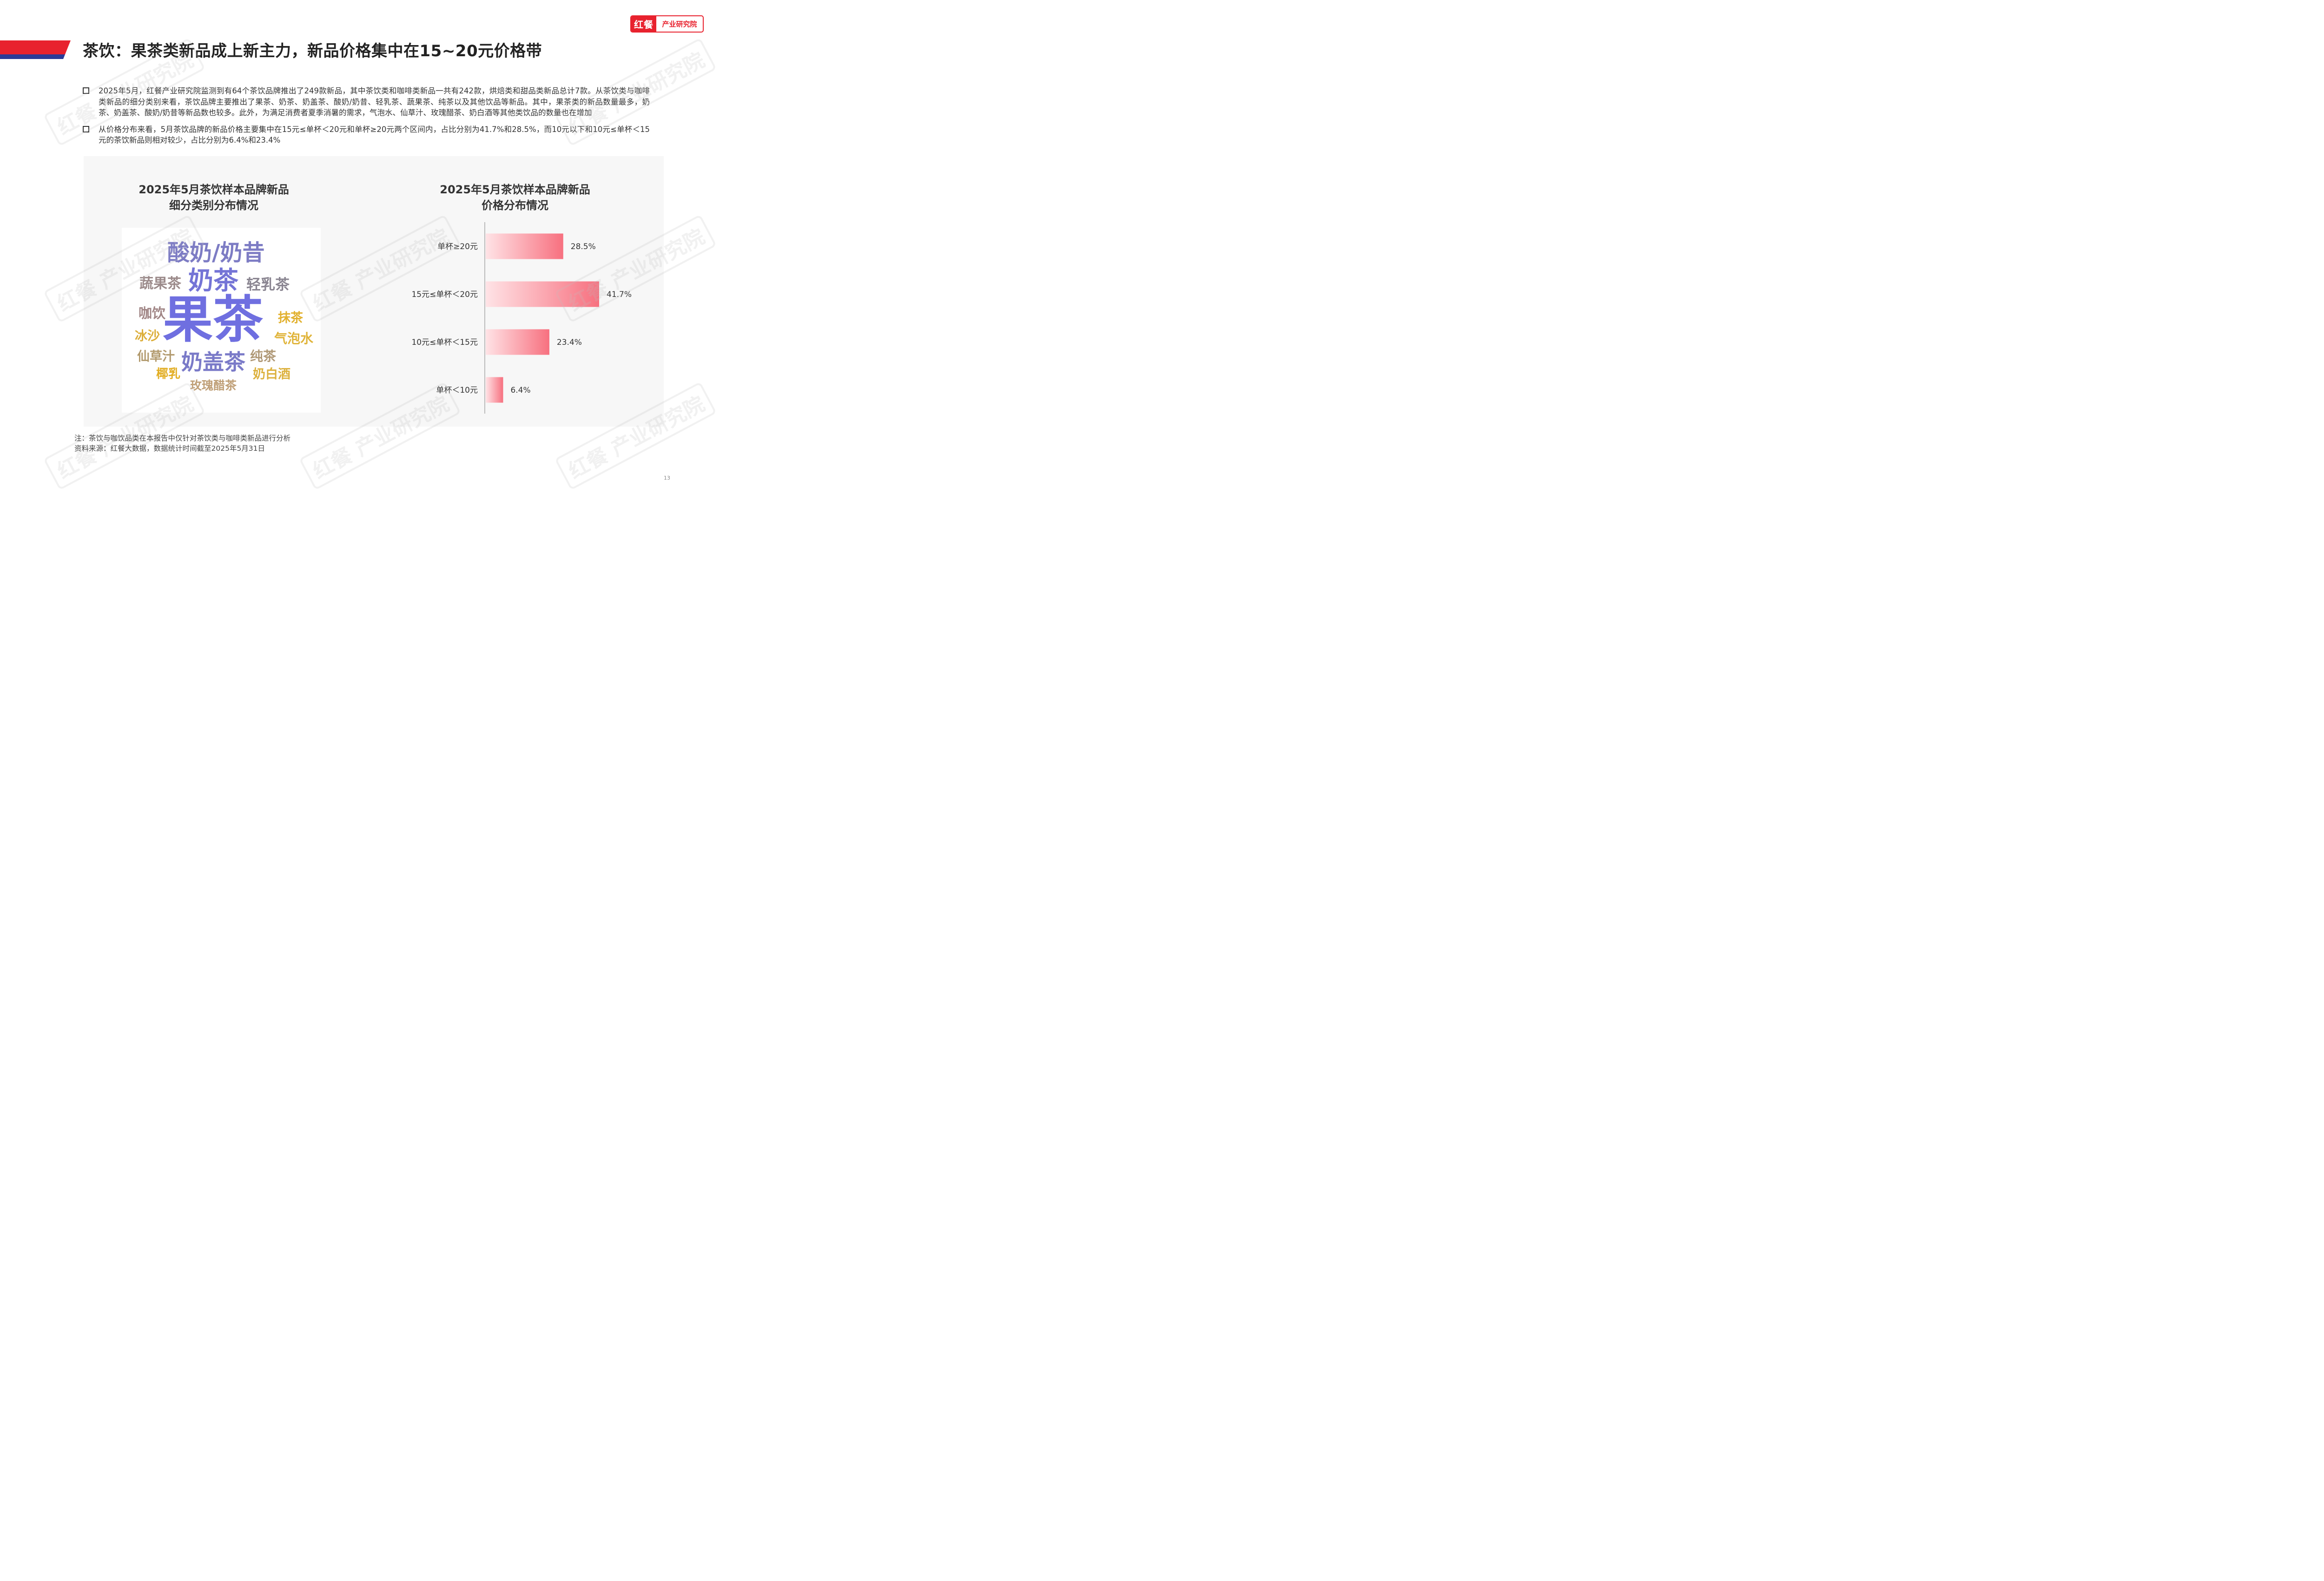 Image resolution: width=2324 pixels, height=1581 pixels. Describe the element at coordinates (643, 24) in the screenshot. I see `logo-brand-mark: 红餐` at that location.